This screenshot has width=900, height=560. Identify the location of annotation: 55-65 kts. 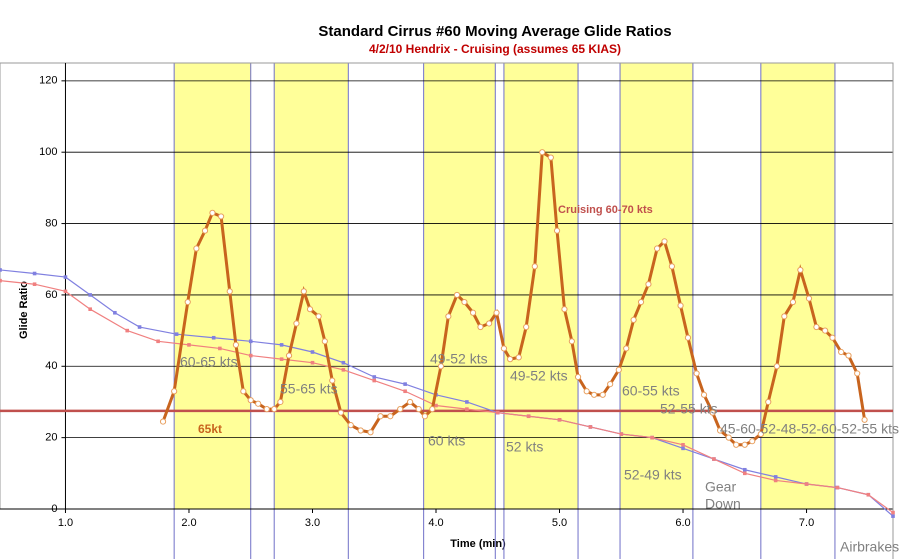
(309, 389).